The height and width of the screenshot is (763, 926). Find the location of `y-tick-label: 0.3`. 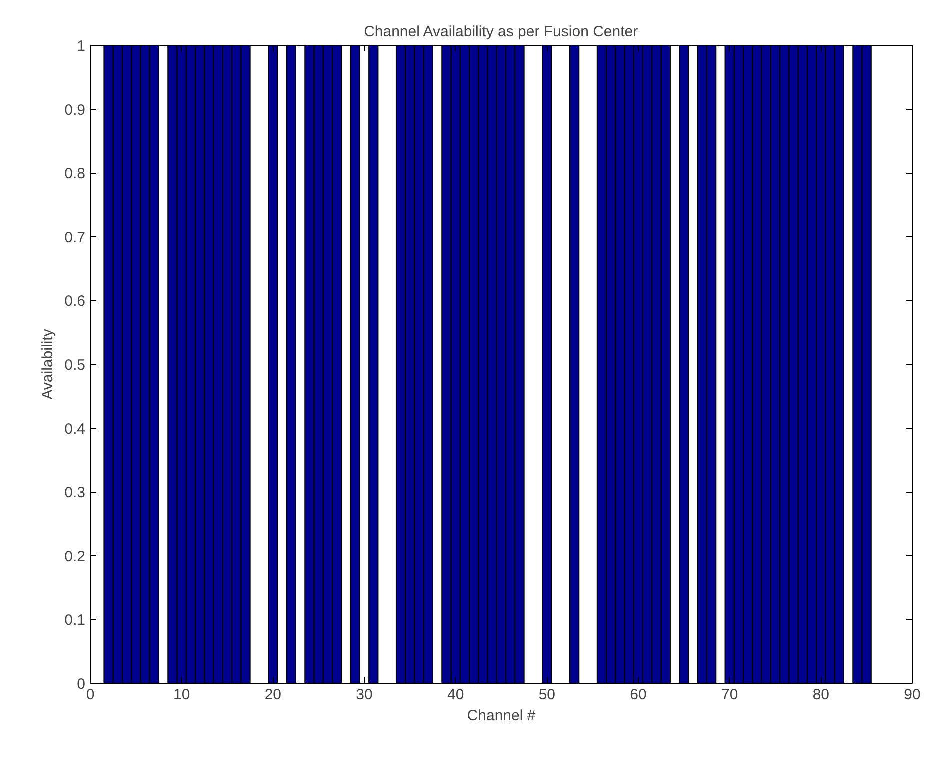

y-tick-label: 0.3 is located at coordinates (75, 493).